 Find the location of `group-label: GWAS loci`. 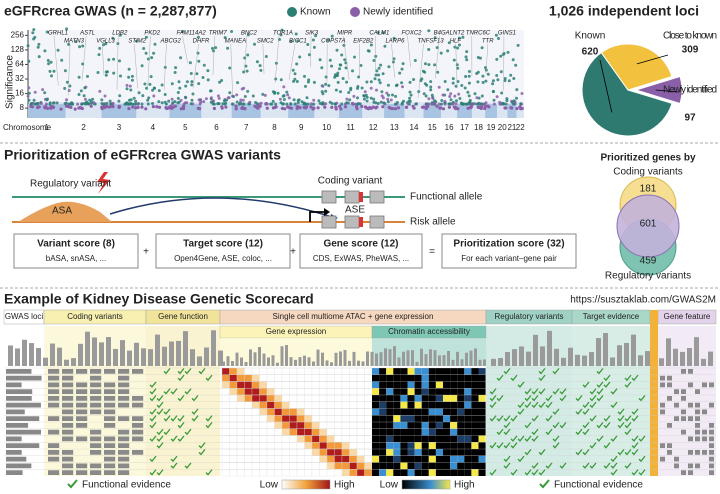

group-label: GWAS loci is located at coordinates (24, 316).